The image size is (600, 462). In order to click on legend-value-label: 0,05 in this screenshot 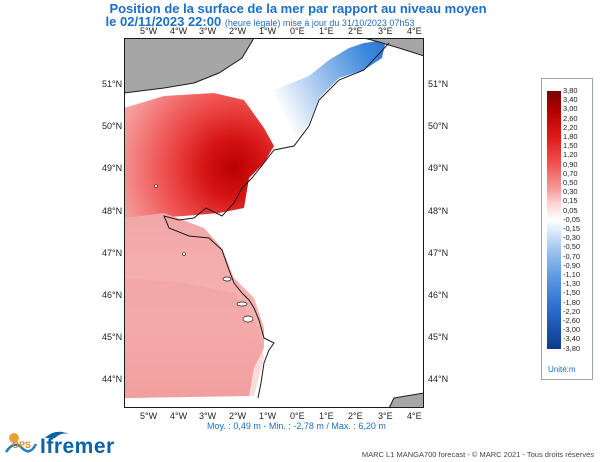, I will do `click(570, 210)`.